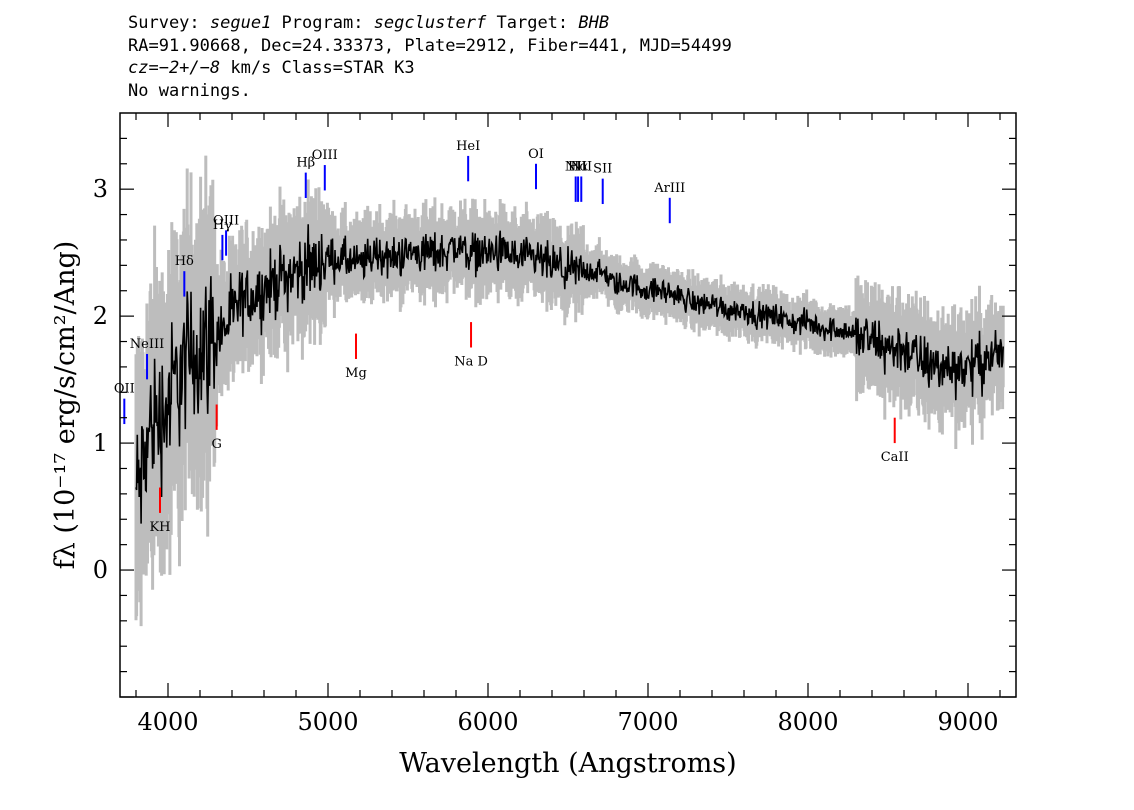 The height and width of the screenshot is (810, 1134). Describe the element at coordinates (174, 68) in the screenshot. I see `redshift-value: cz=−2+/−8` at that location.